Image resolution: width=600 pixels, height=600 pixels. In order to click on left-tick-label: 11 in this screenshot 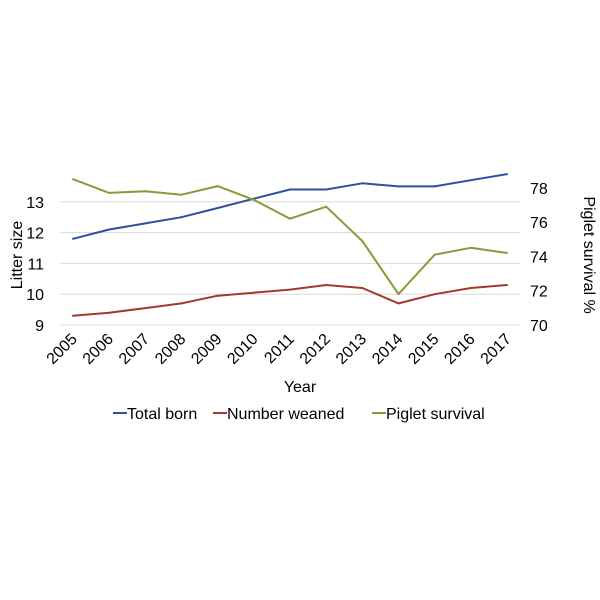, I will do `click(35, 264)`.